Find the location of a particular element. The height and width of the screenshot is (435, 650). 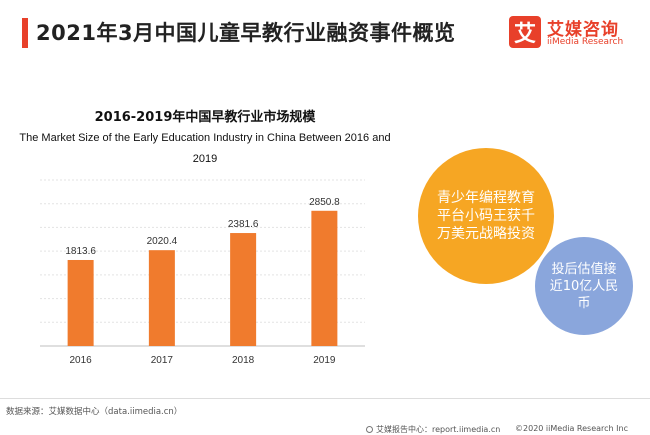

logo-name-cn: 艾媒咨询 is located at coordinates (583, 30).